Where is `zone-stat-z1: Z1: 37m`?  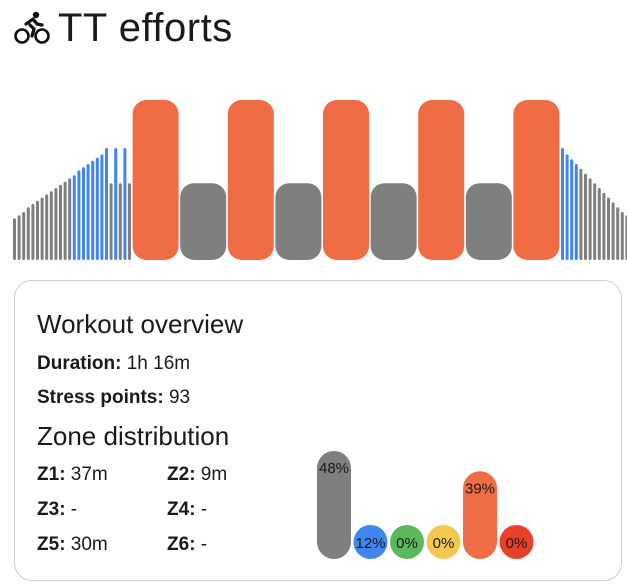 zone-stat-z1: Z1: 37m is located at coordinates (72, 474).